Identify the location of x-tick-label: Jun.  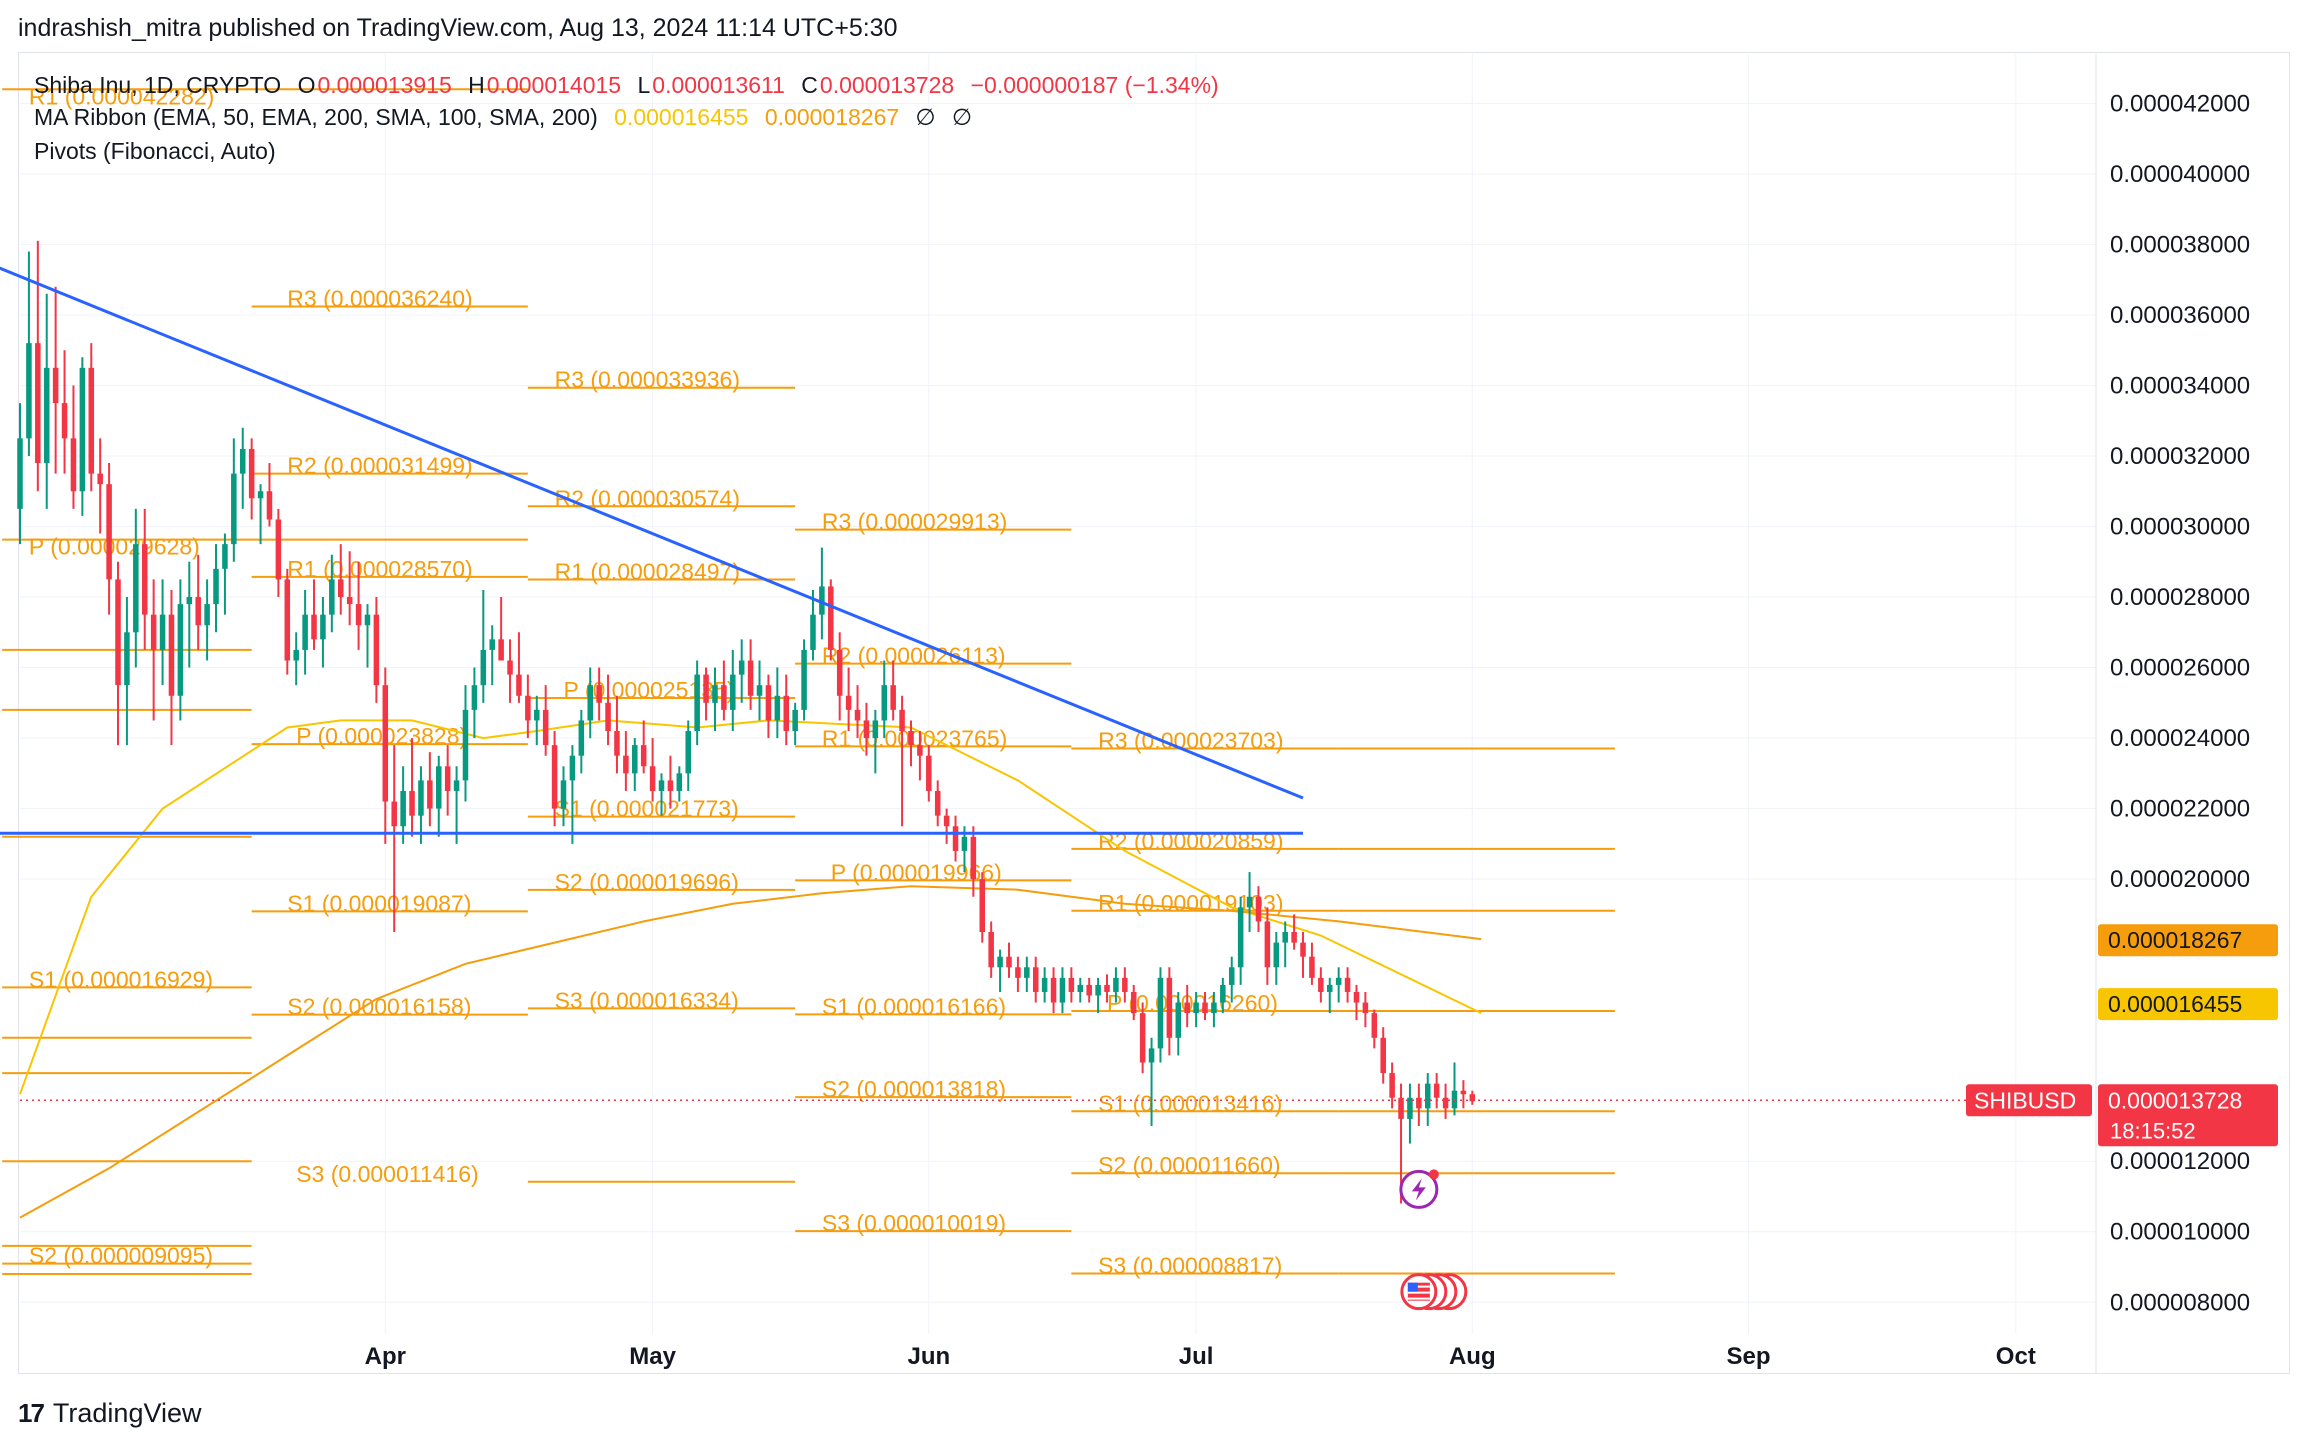
(928, 1356).